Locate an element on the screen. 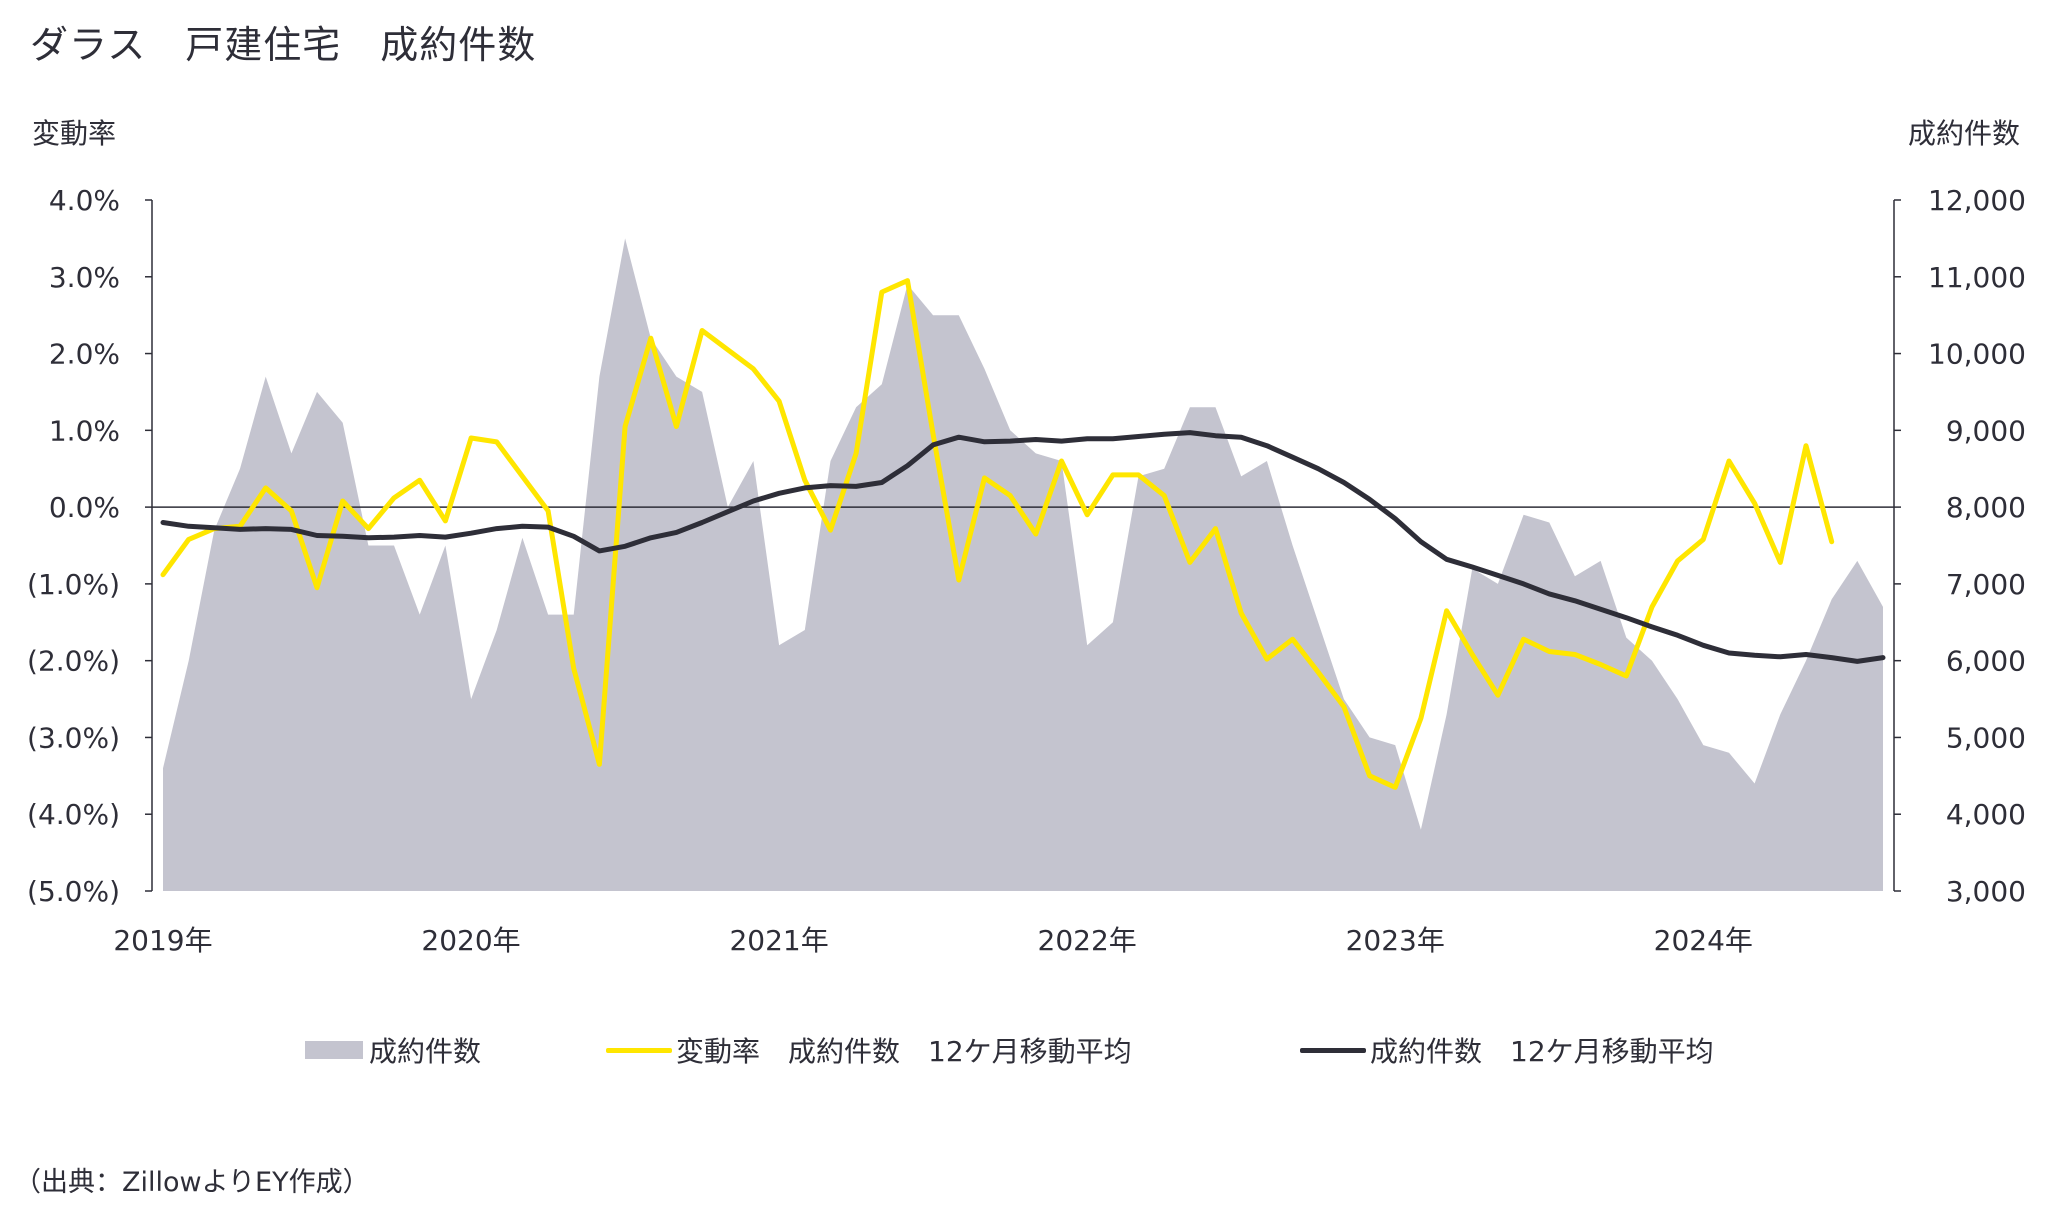 The width and height of the screenshot is (2048, 1221). x-axis: 2019年 2020年 2021年 2022年 2023年 2024年 is located at coordinates (933, 940).